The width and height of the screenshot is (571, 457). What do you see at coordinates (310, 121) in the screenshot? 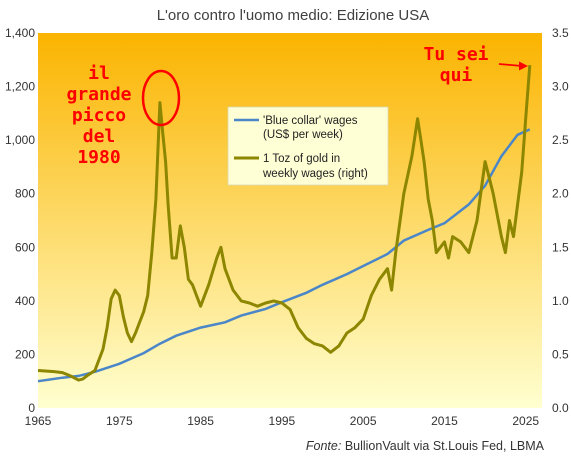
I see `legend-label-wages-line1: 'Blue collar' wages` at bounding box center [310, 121].